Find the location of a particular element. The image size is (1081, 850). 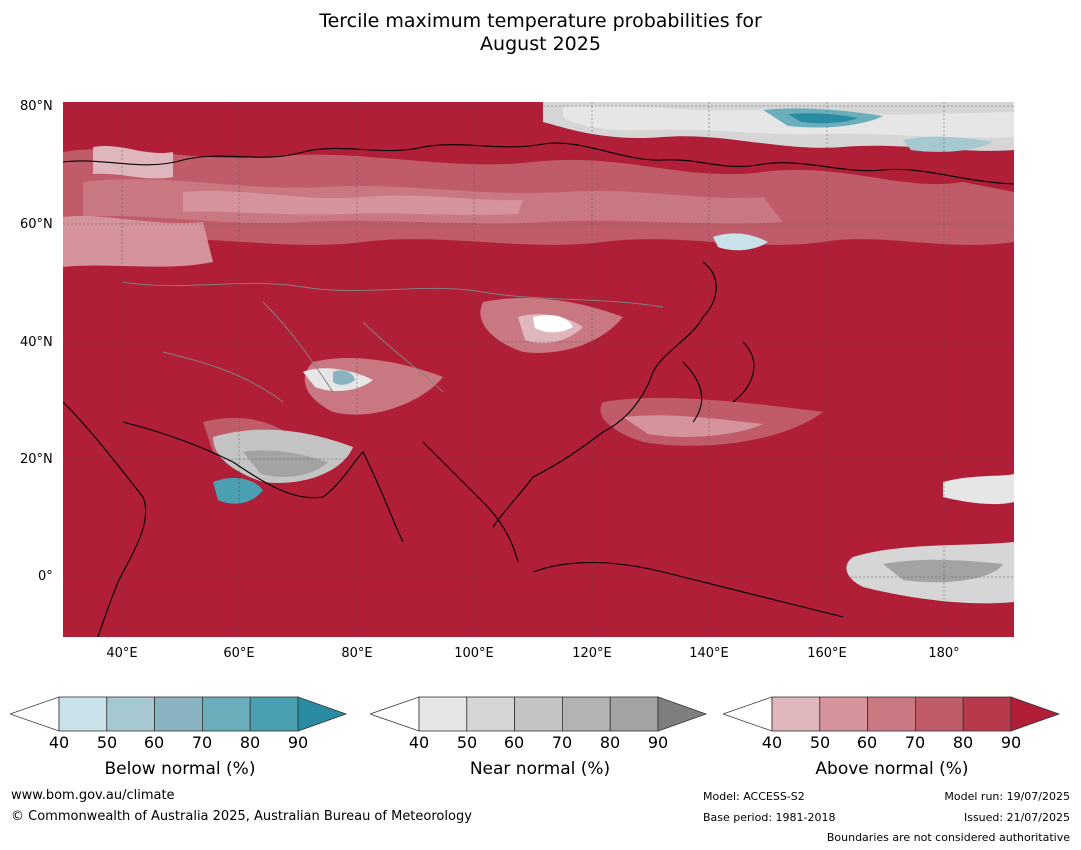

below-tick-60: 60 is located at coordinates (154, 742).